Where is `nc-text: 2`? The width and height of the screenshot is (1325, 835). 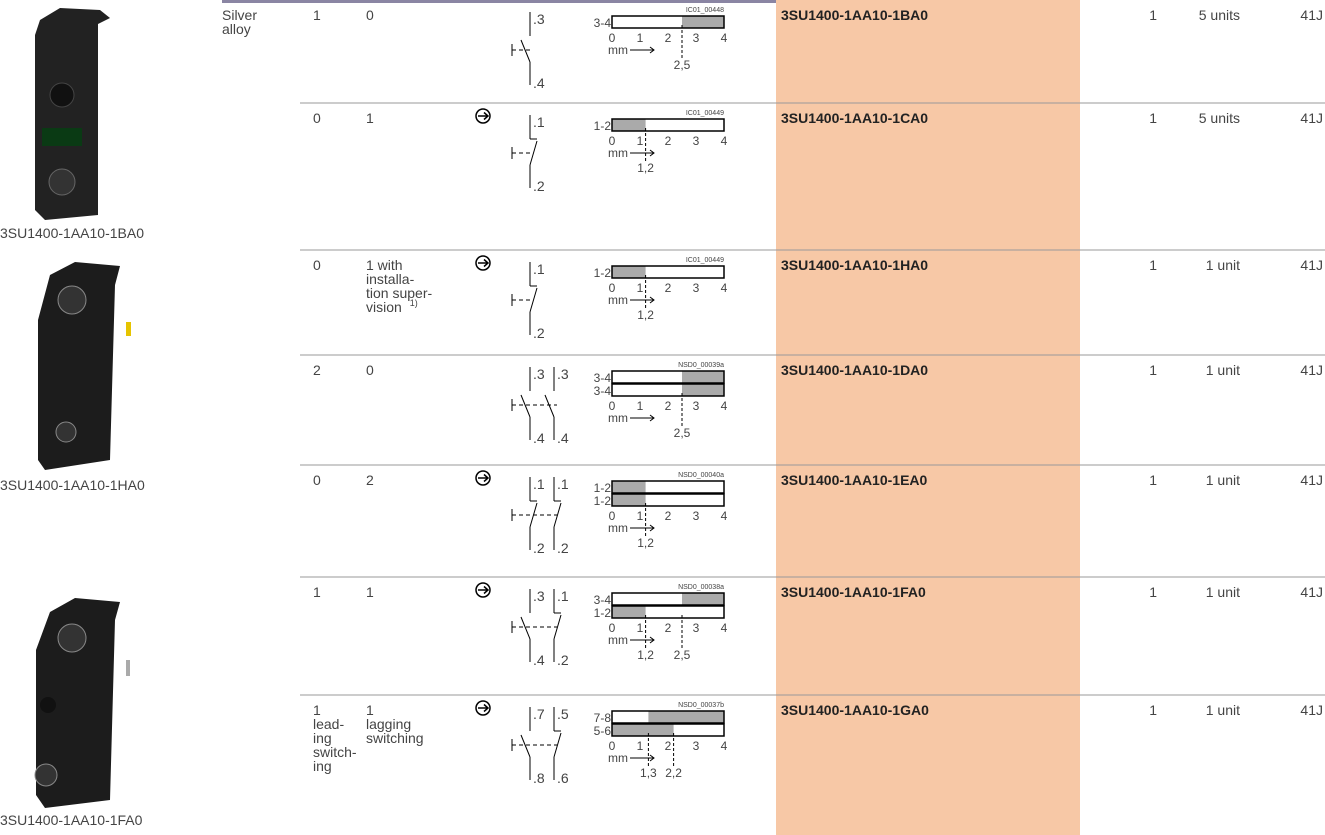
nc-text: 2 is located at coordinates (370, 480).